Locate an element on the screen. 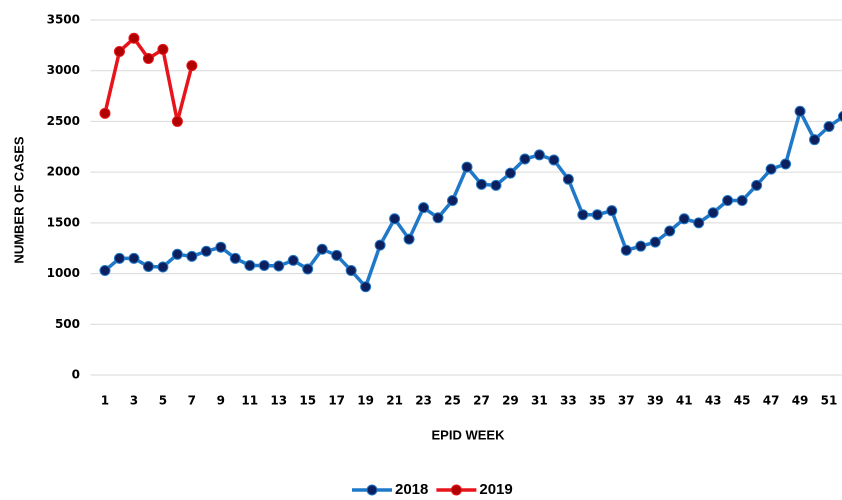 The height and width of the screenshot is (500, 842). x-tick-label: 5 is located at coordinates (163, 401).